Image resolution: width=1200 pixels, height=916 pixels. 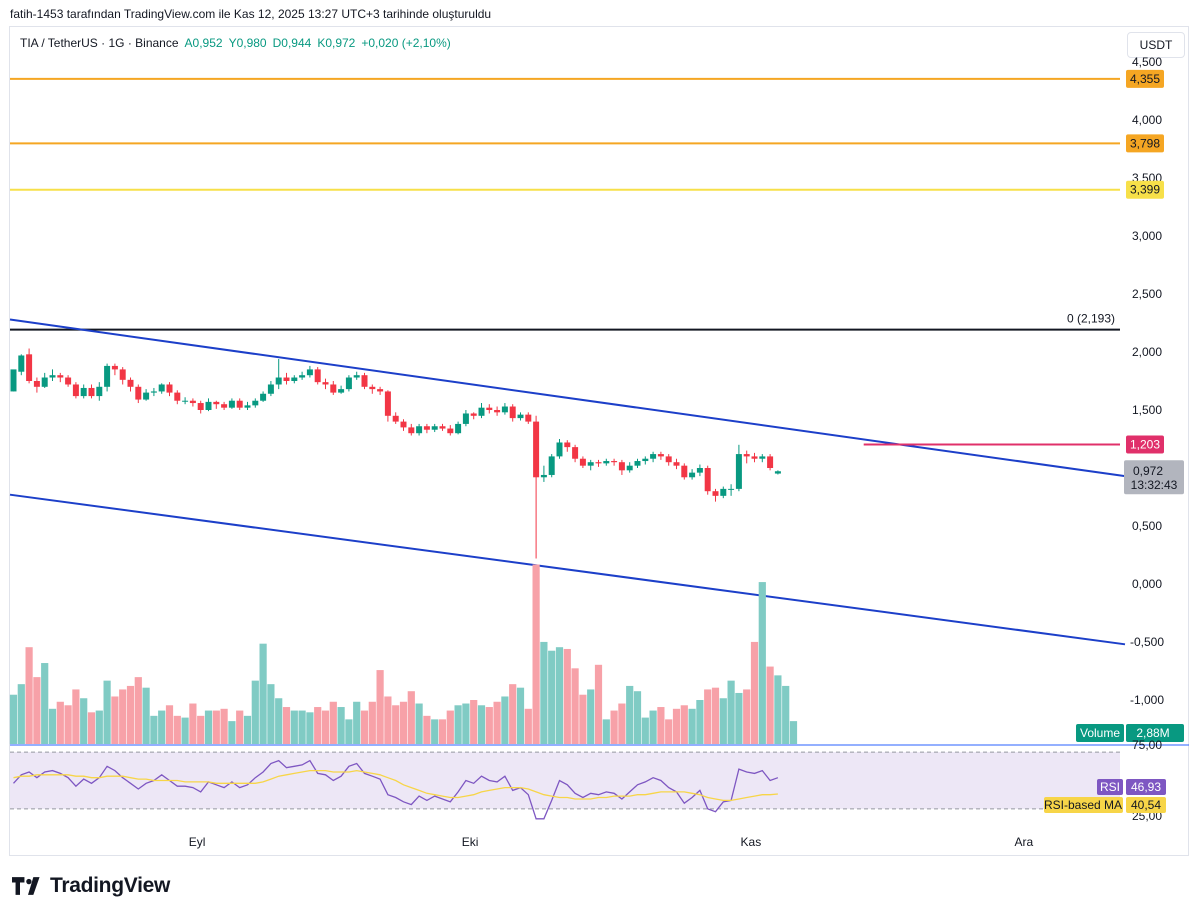 What do you see at coordinates (99, 43) in the screenshot?
I see `legend-symbol: TIA / TetherUS · 1G · Binance` at bounding box center [99, 43].